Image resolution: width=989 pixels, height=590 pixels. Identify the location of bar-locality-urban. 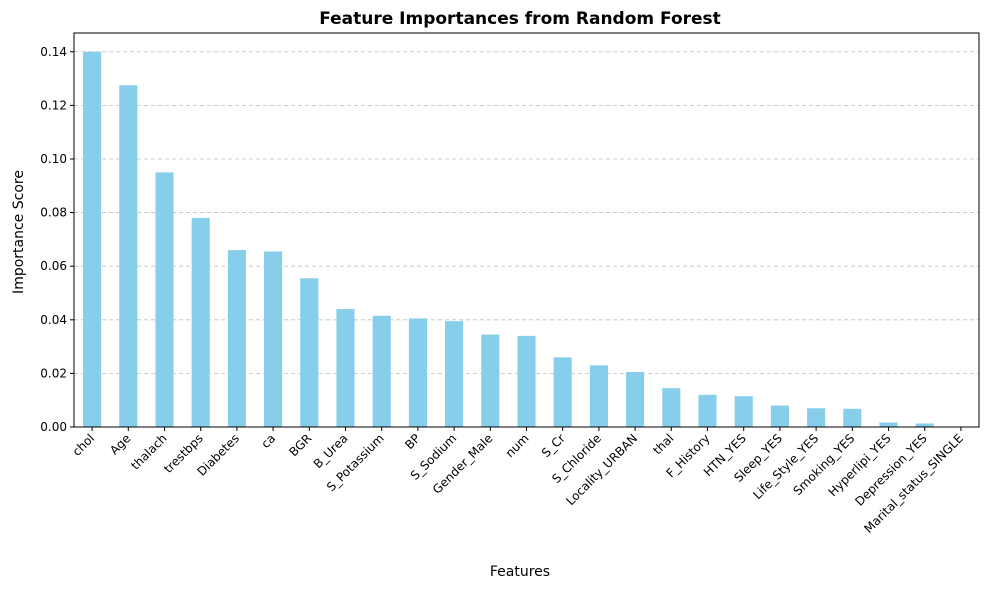
(635, 399).